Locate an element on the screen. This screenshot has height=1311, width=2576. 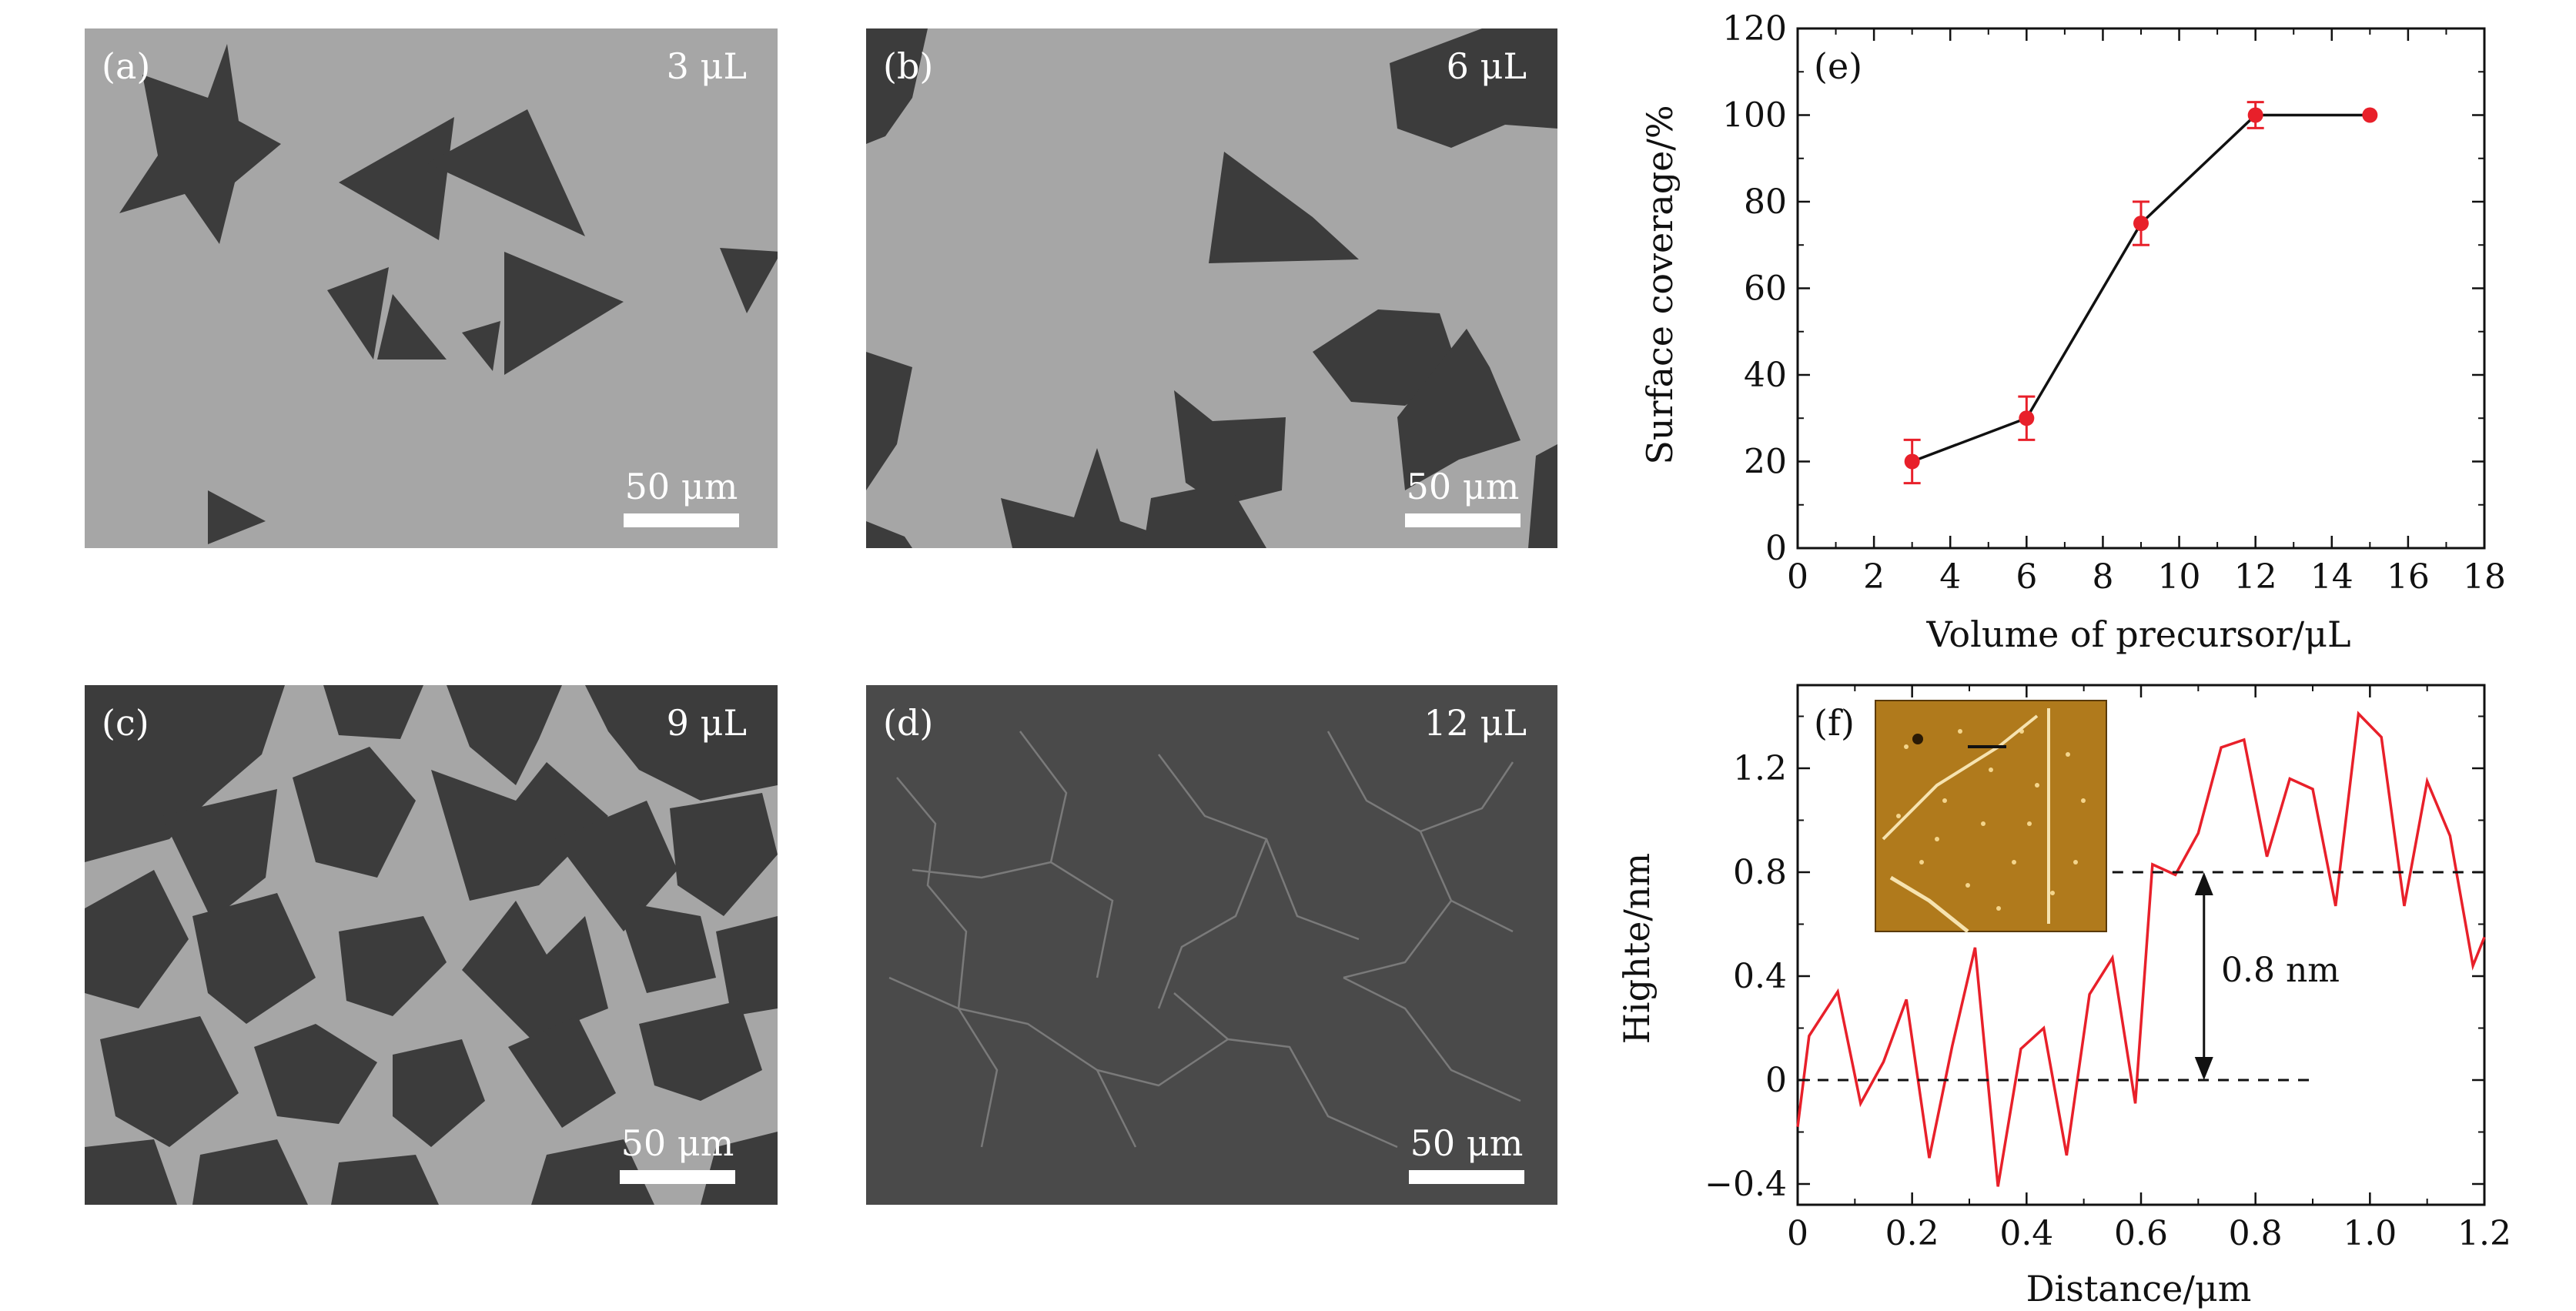
chart-e-x-tick-label: 10 is located at coordinates (2180, 577).